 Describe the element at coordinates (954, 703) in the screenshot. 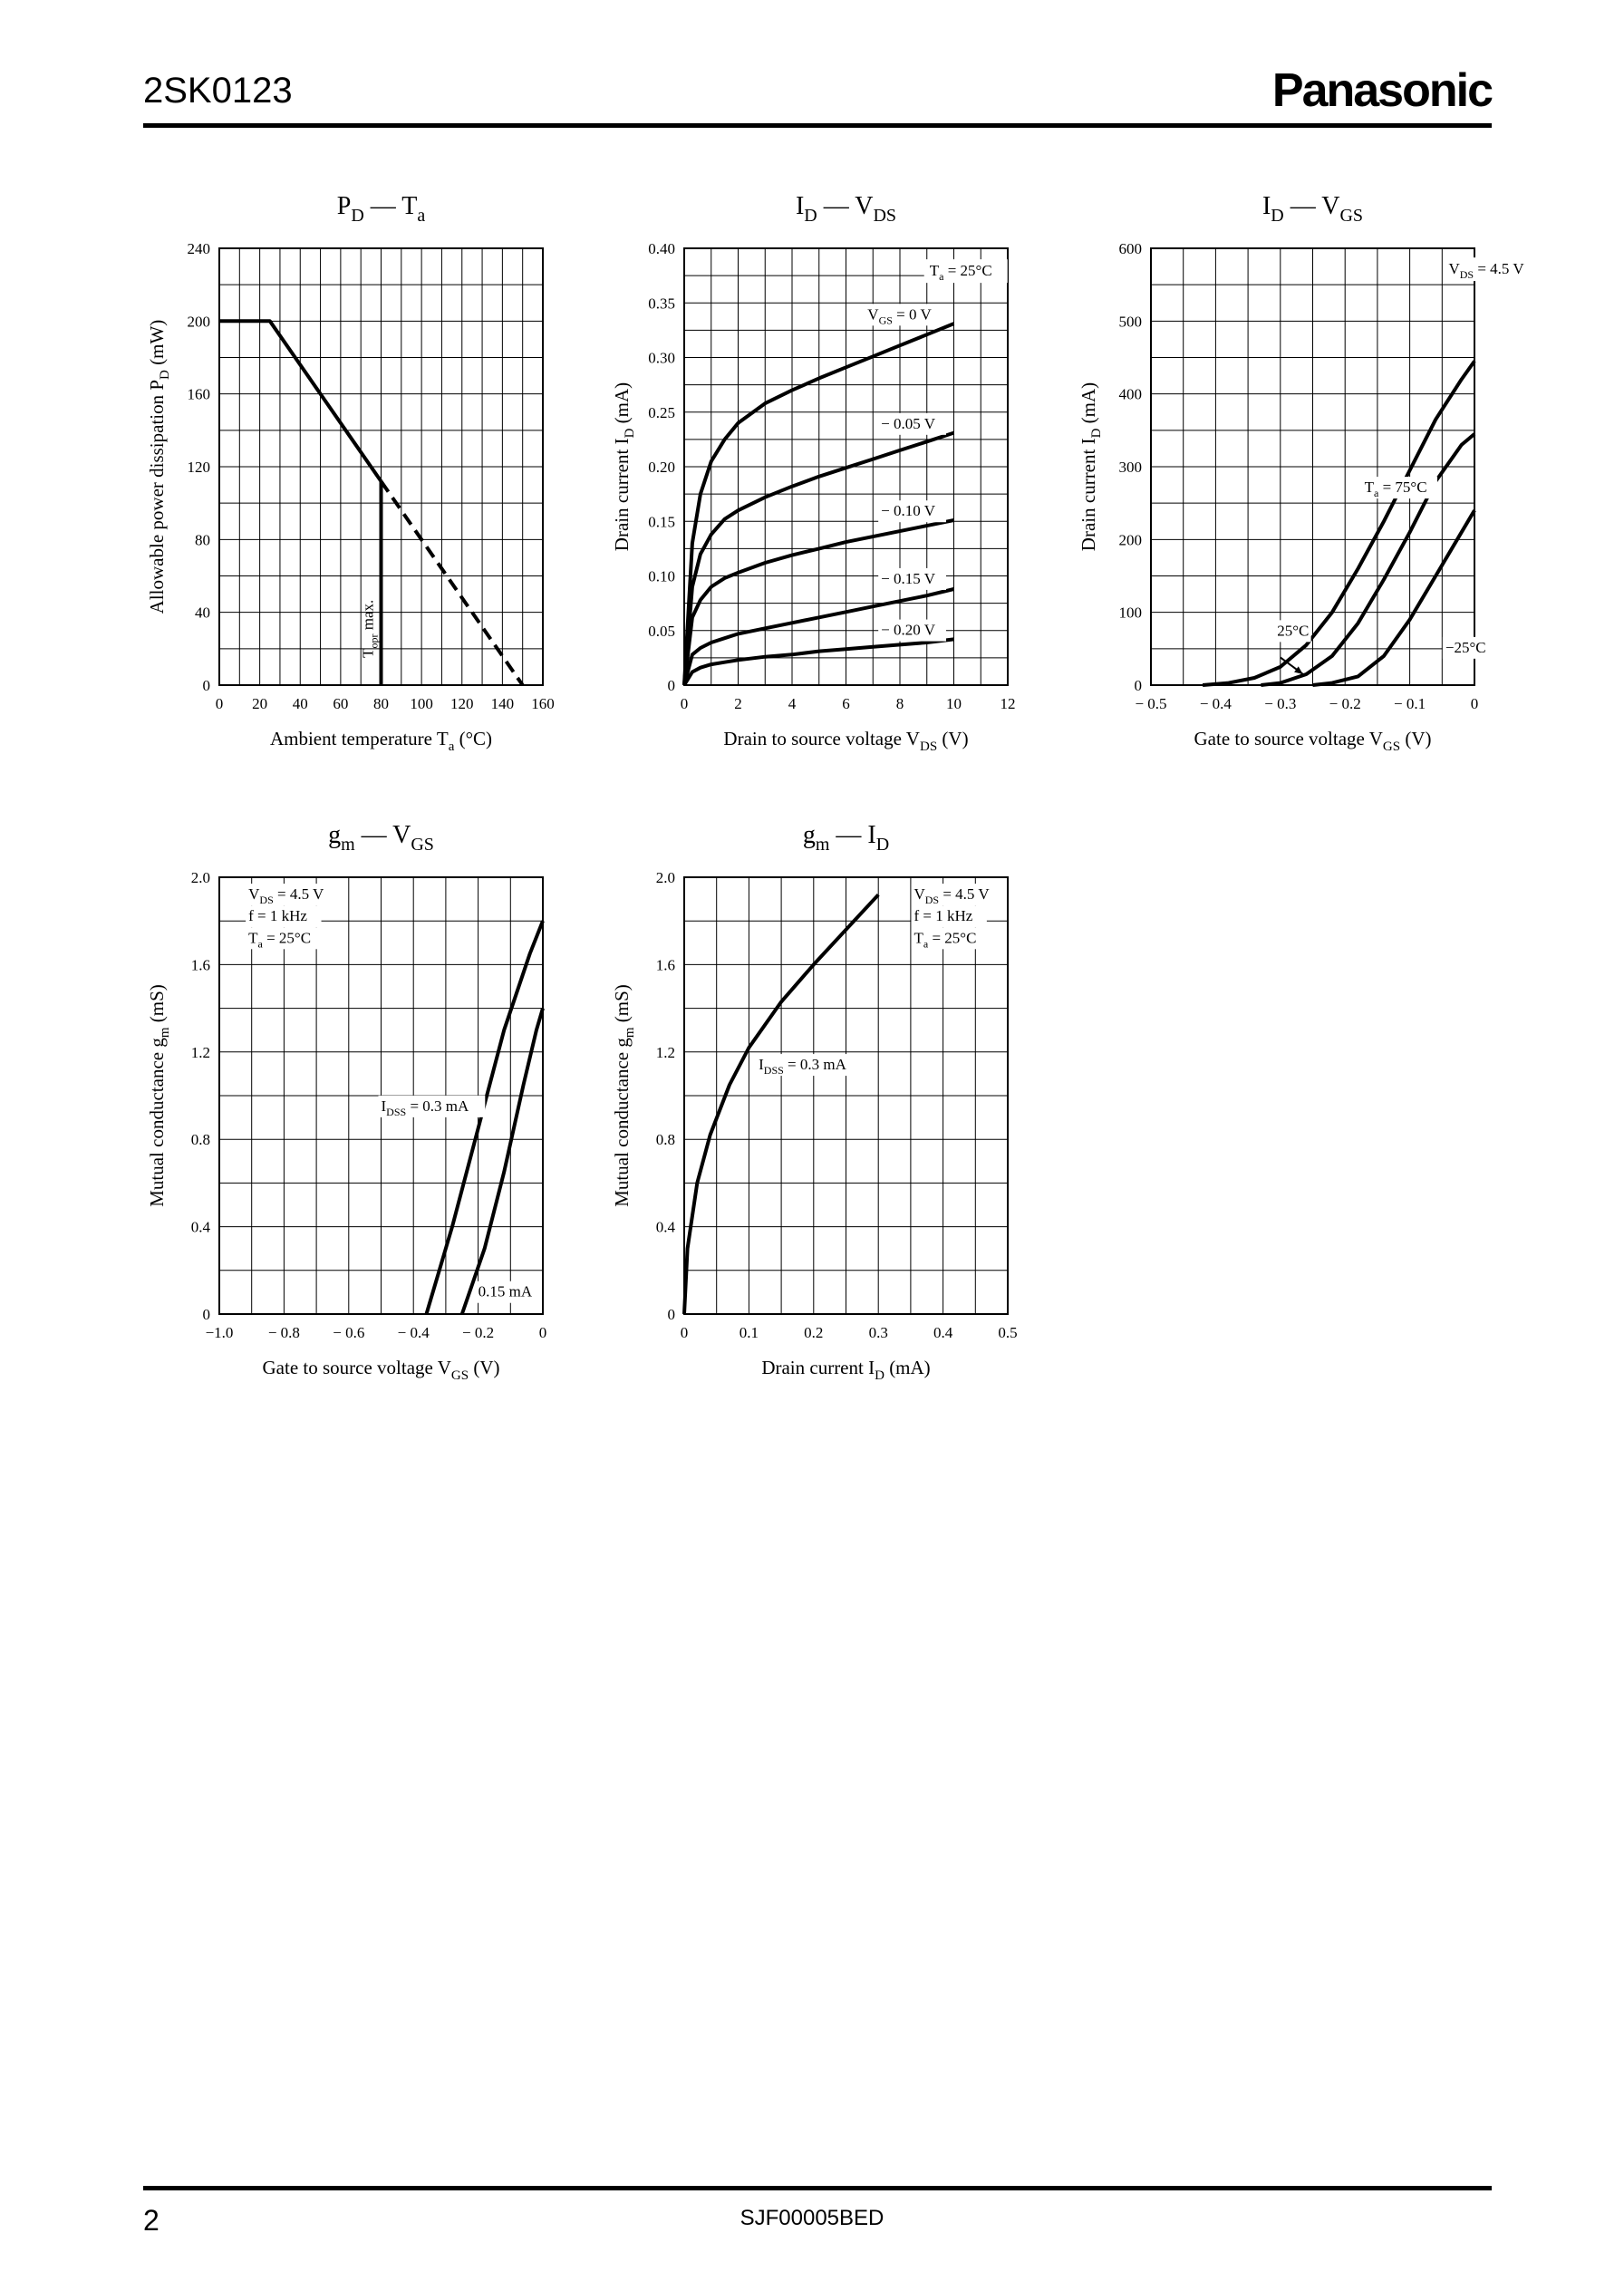

I see `x-tick-label: 10` at that location.